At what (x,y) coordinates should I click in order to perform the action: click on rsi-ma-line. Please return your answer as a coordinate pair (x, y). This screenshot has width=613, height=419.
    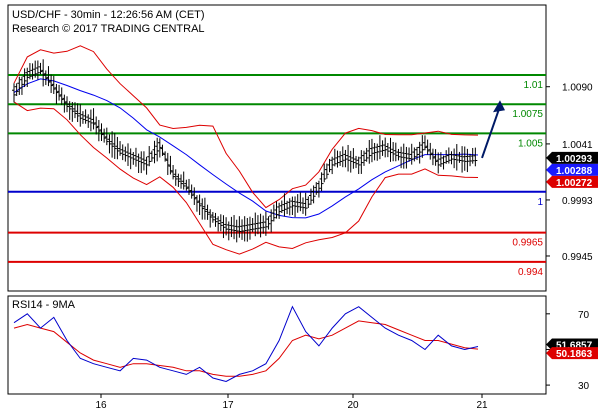
    Looking at the image, I should click on (246, 348).